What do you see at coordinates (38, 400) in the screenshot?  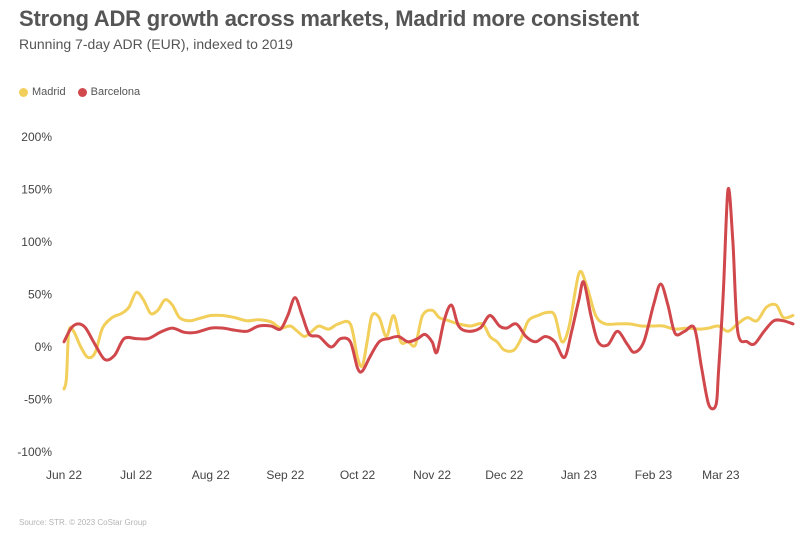 I see `y-tick-label: -50%` at bounding box center [38, 400].